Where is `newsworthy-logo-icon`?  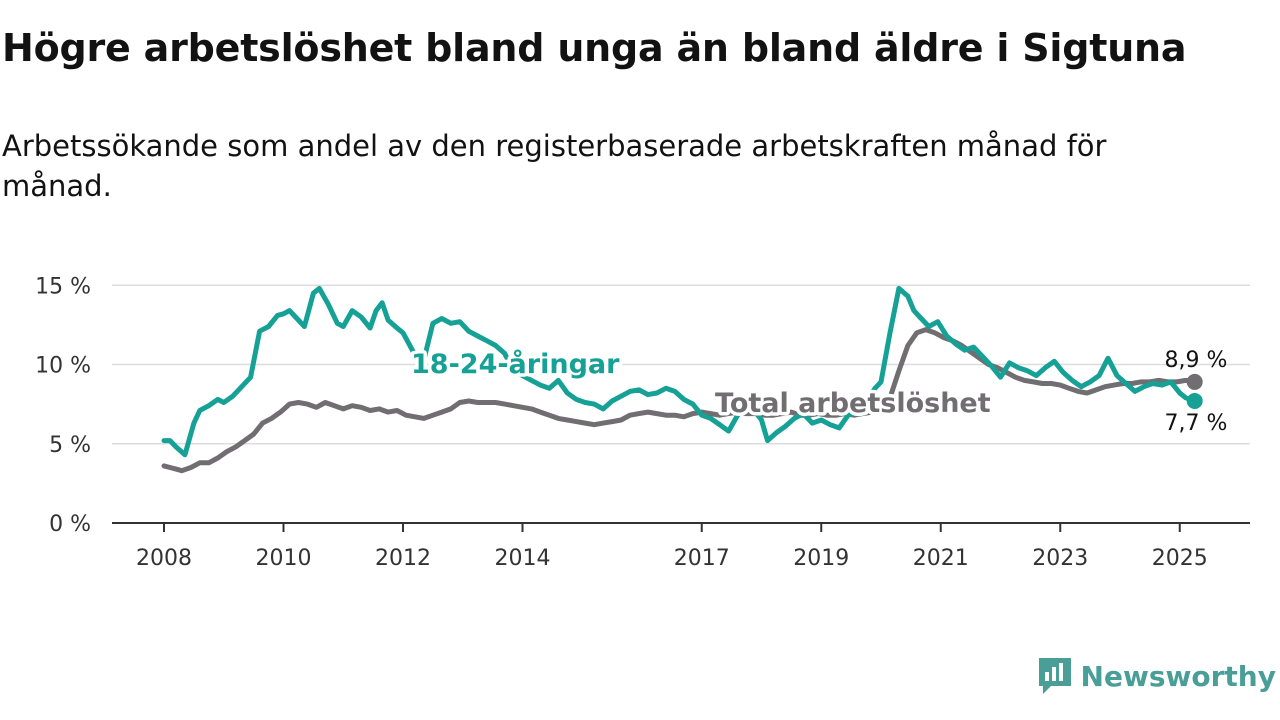 newsworthy-logo-icon is located at coordinates (1054, 676).